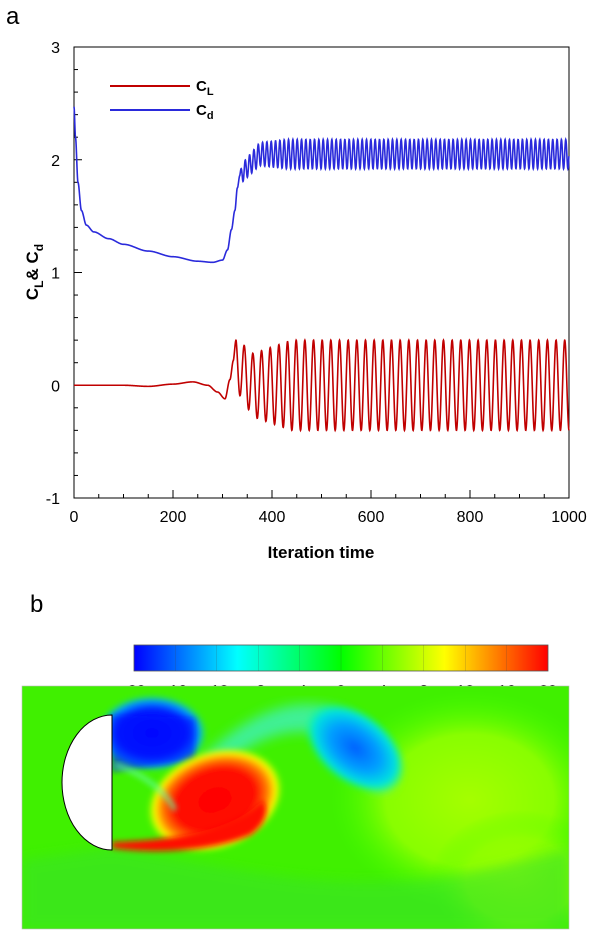 The image size is (593, 930). Describe the element at coordinates (32, 294) in the screenshot. I see `y-axis-label-c1: C` at that location.